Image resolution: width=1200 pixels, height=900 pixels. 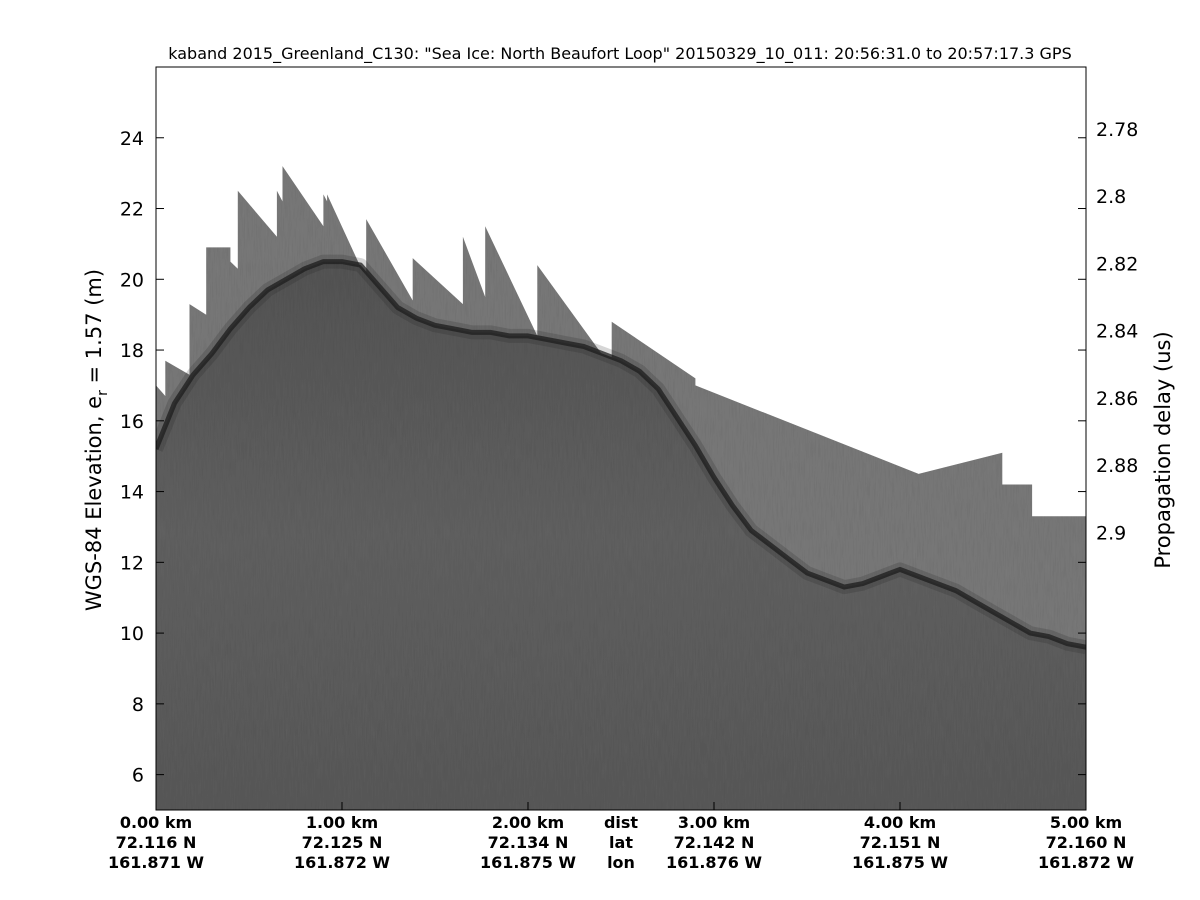 What do you see at coordinates (900, 822) in the screenshot?
I see `x-dist-label: 4.00 km` at bounding box center [900, 822].